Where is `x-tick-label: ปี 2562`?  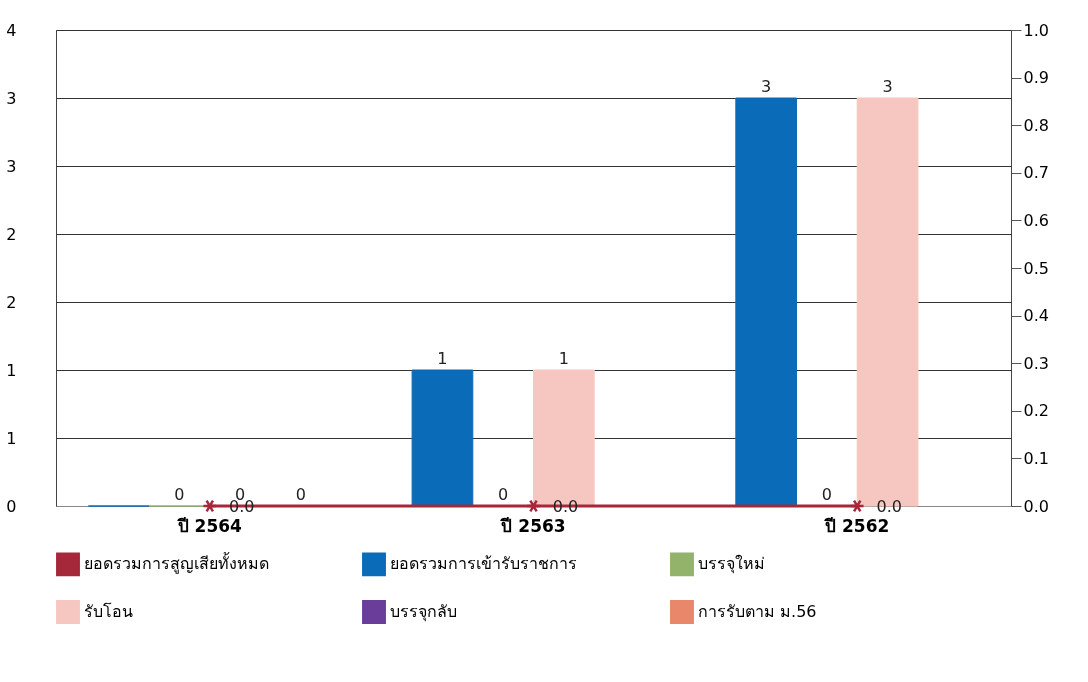 x-tick-label: ปี 2562 is located at coordinates (857, 525).